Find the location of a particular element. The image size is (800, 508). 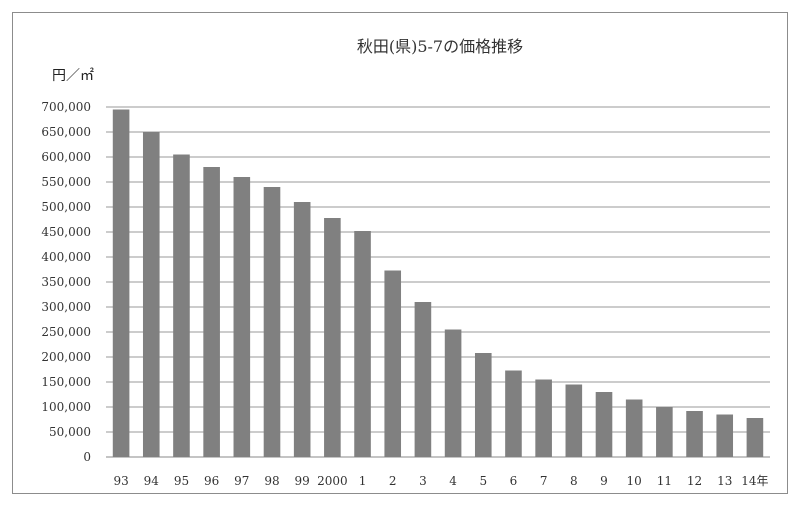

y-tick-label: 50,000 is located at coordinates (70, 432).